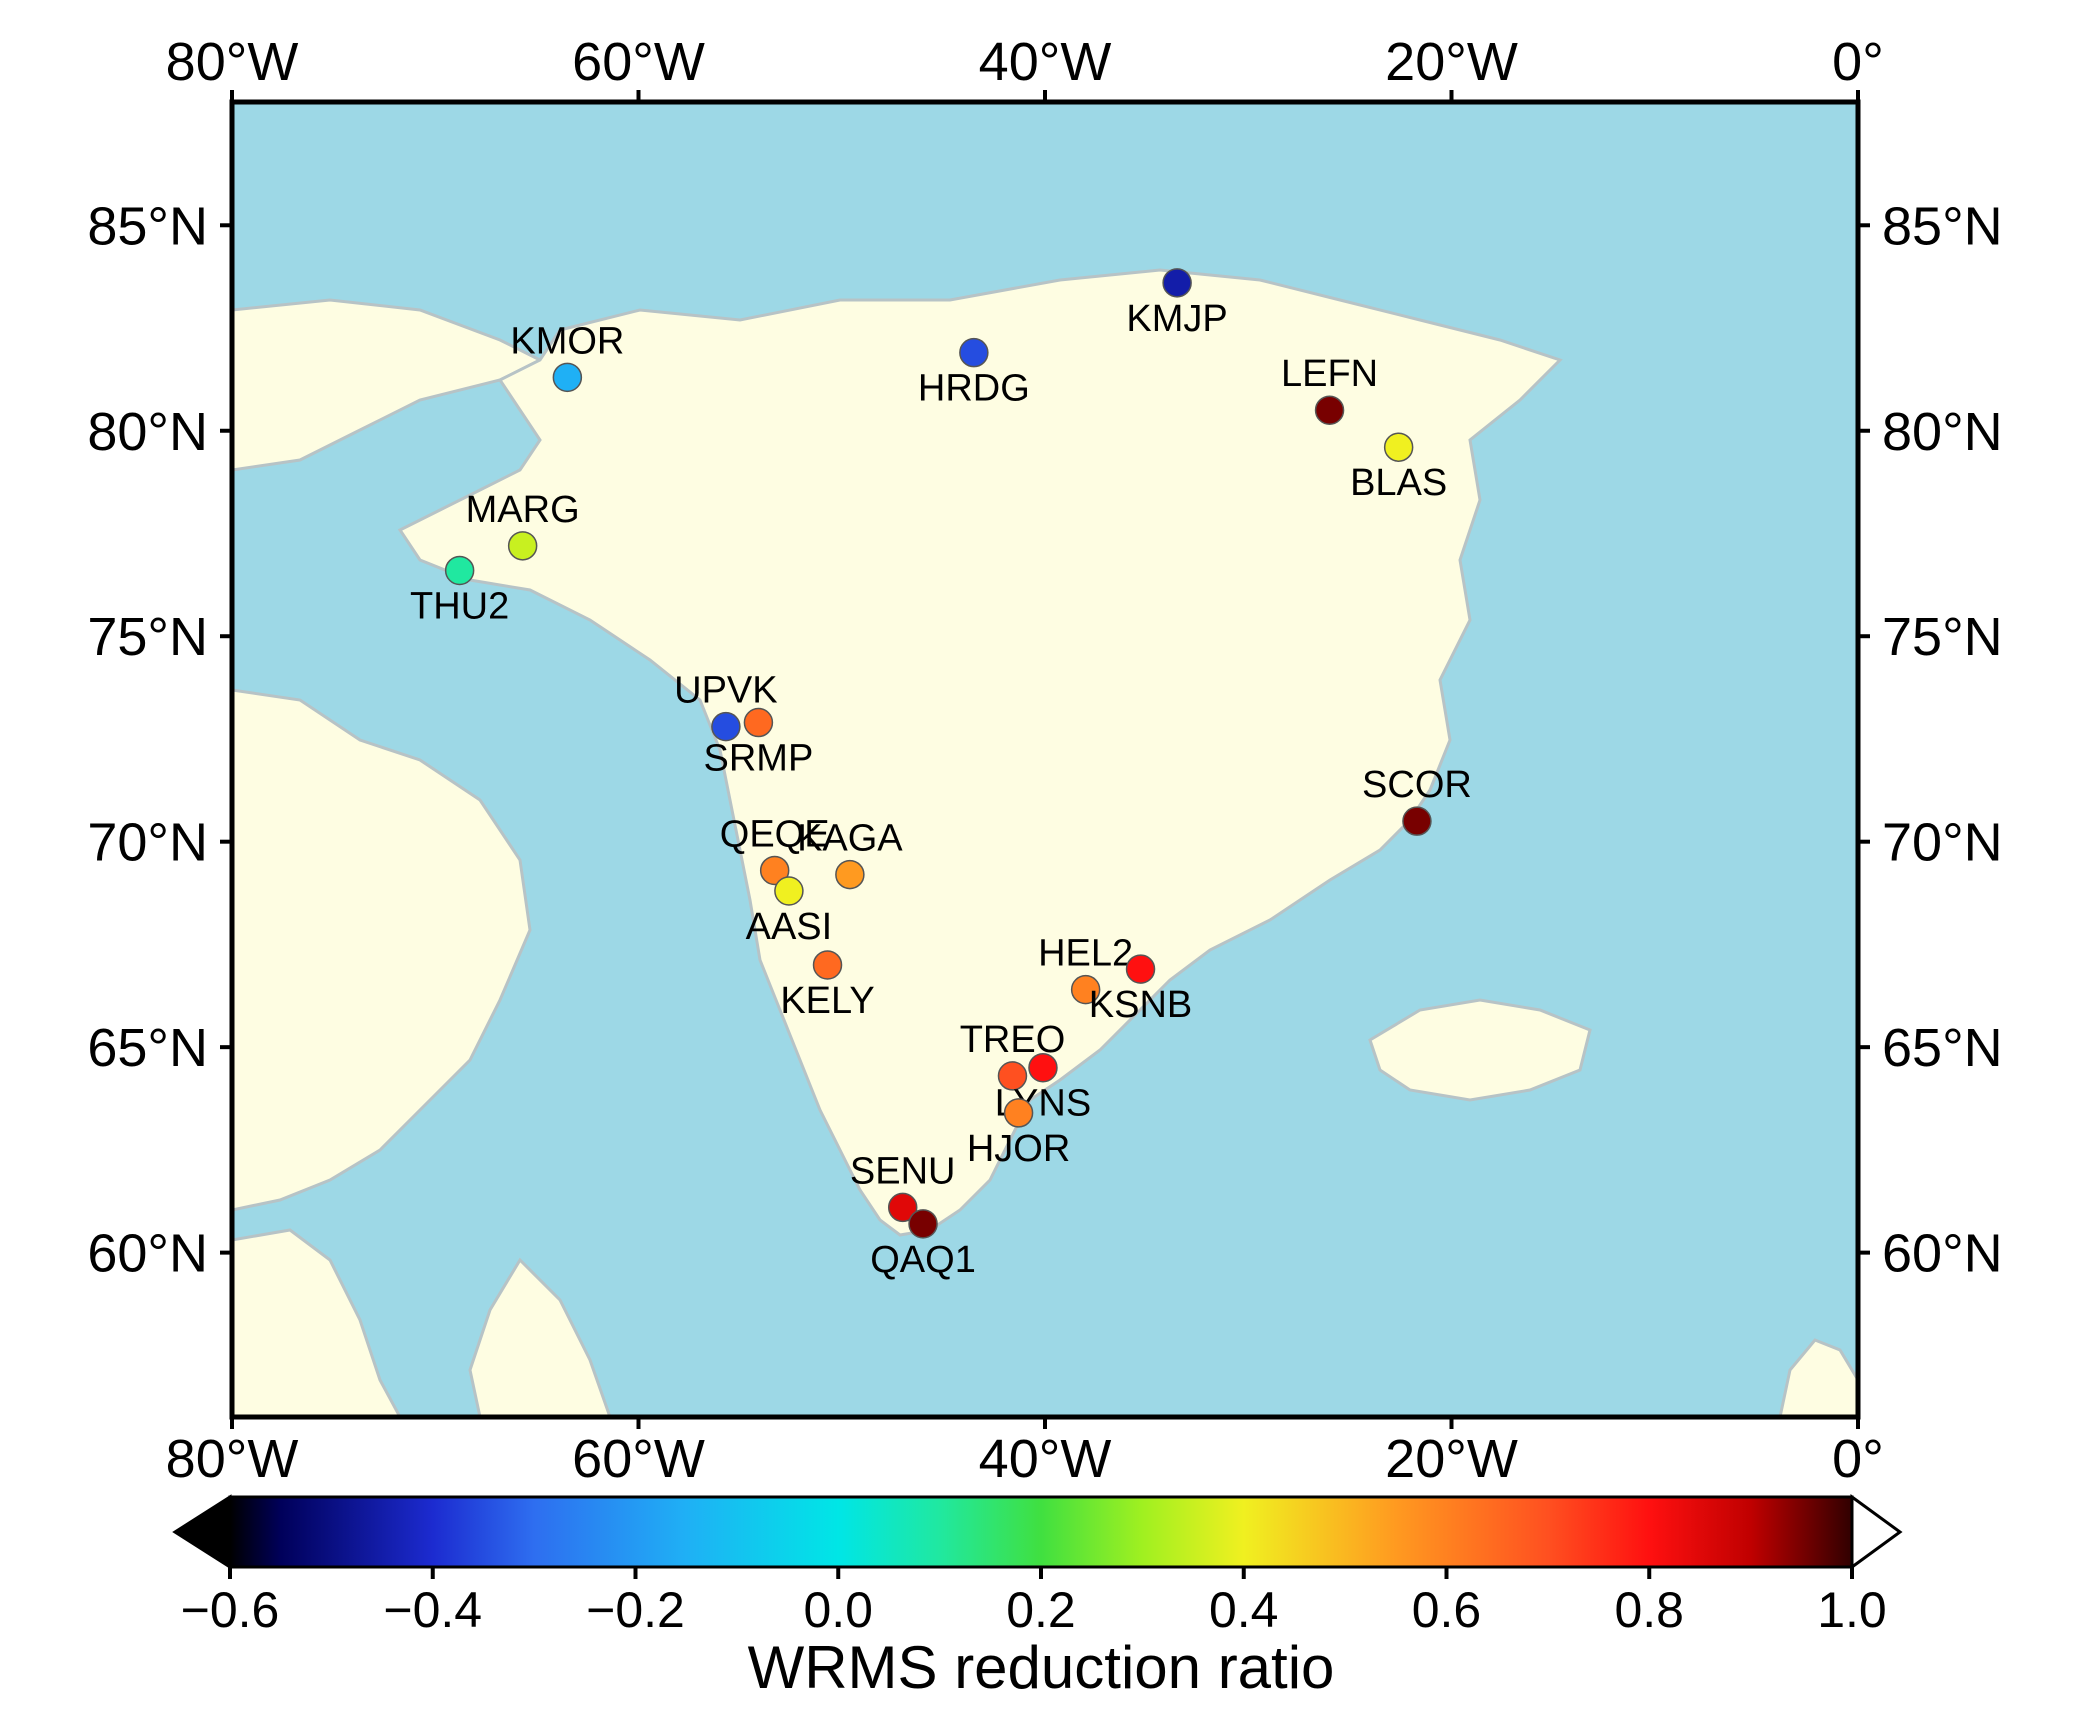 Image resolution: width=2082 pixels, height=1715 pixels. Describe the element at coordinates (759, 759) in the screenshot. I see `station-label: SRMP` at that location.